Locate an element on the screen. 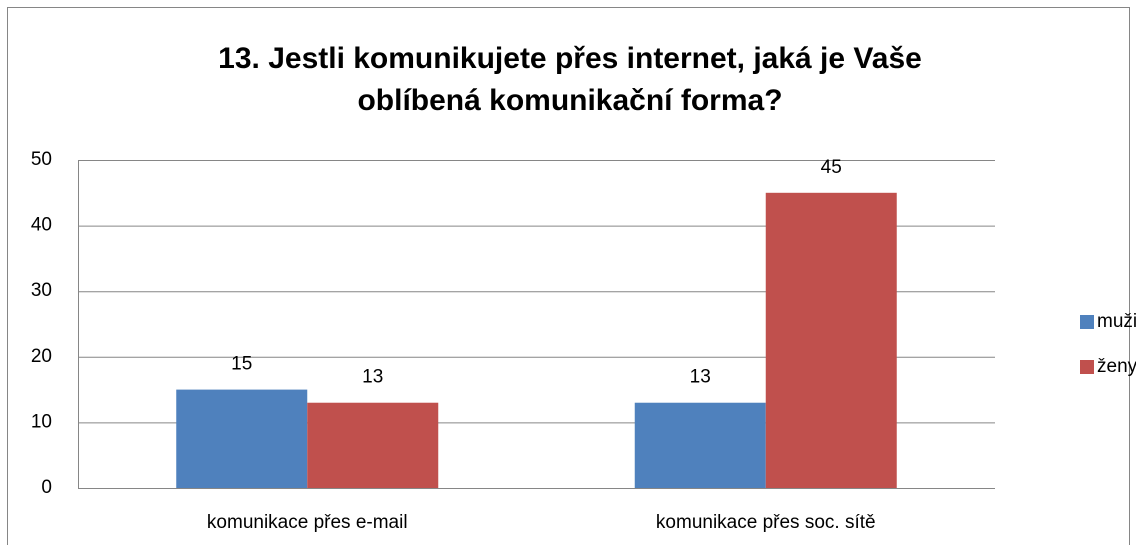 The image size is (1136, 545). y-tick-label: 10 is located at coordinates (41, 421).